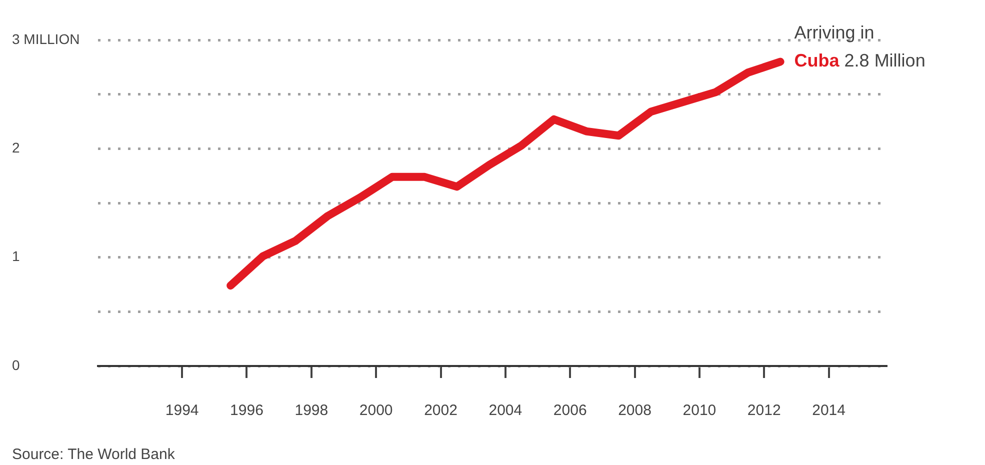  Describe the element at coordinates (764, 411) in the screenshot. I see `x-tick-label: 2012` at that location.